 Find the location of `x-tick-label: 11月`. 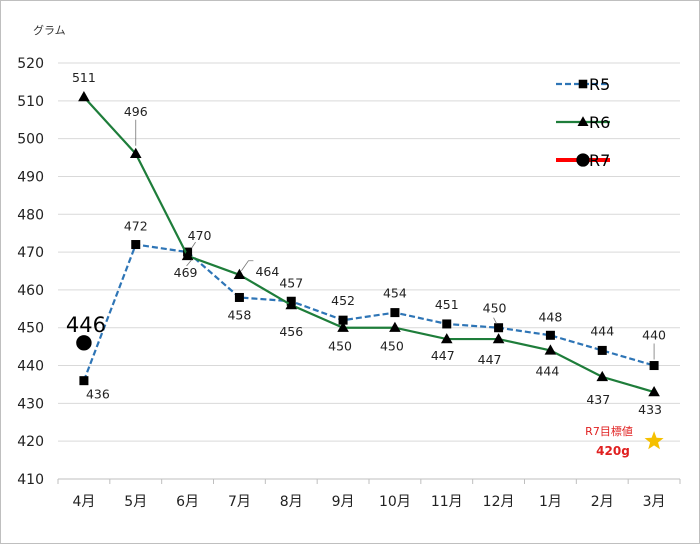

x-tick-label: 11月 is located at coordinates (447, 502).